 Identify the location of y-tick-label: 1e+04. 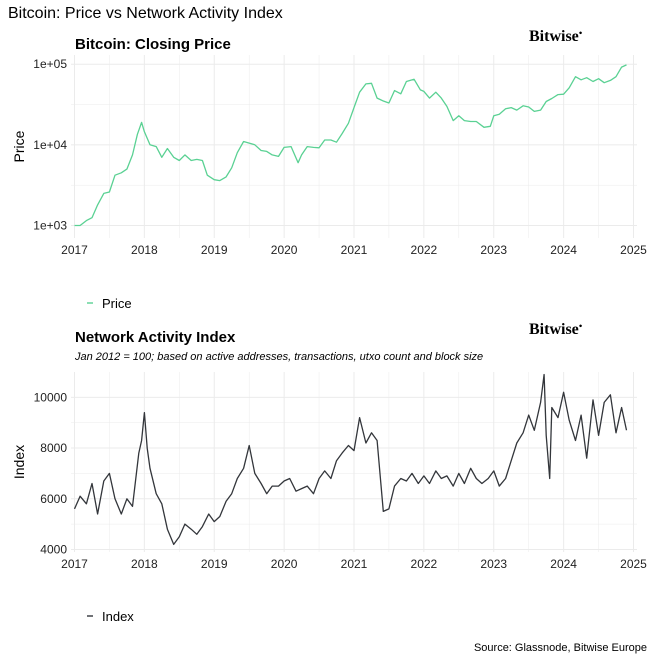
(50, 145).